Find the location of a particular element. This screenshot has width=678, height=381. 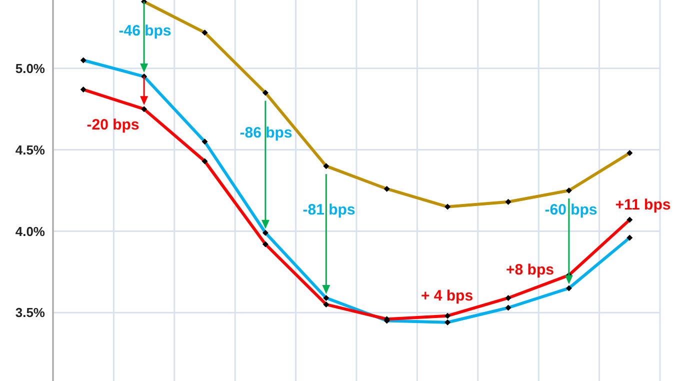

annotation: -60 bps is located at coordinates (571, 210).